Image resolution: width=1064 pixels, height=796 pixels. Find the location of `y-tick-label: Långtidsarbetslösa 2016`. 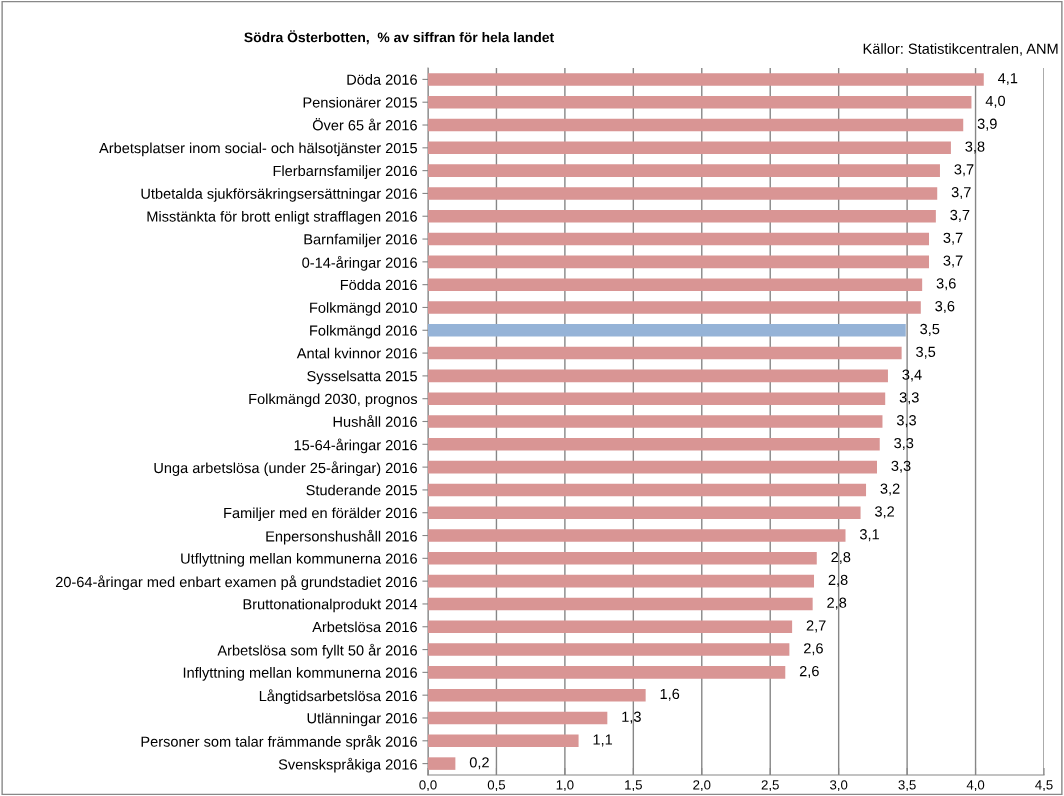

y-tick-label: Långtidsarbetslösa 2016 is located at coordinates (338, 697).